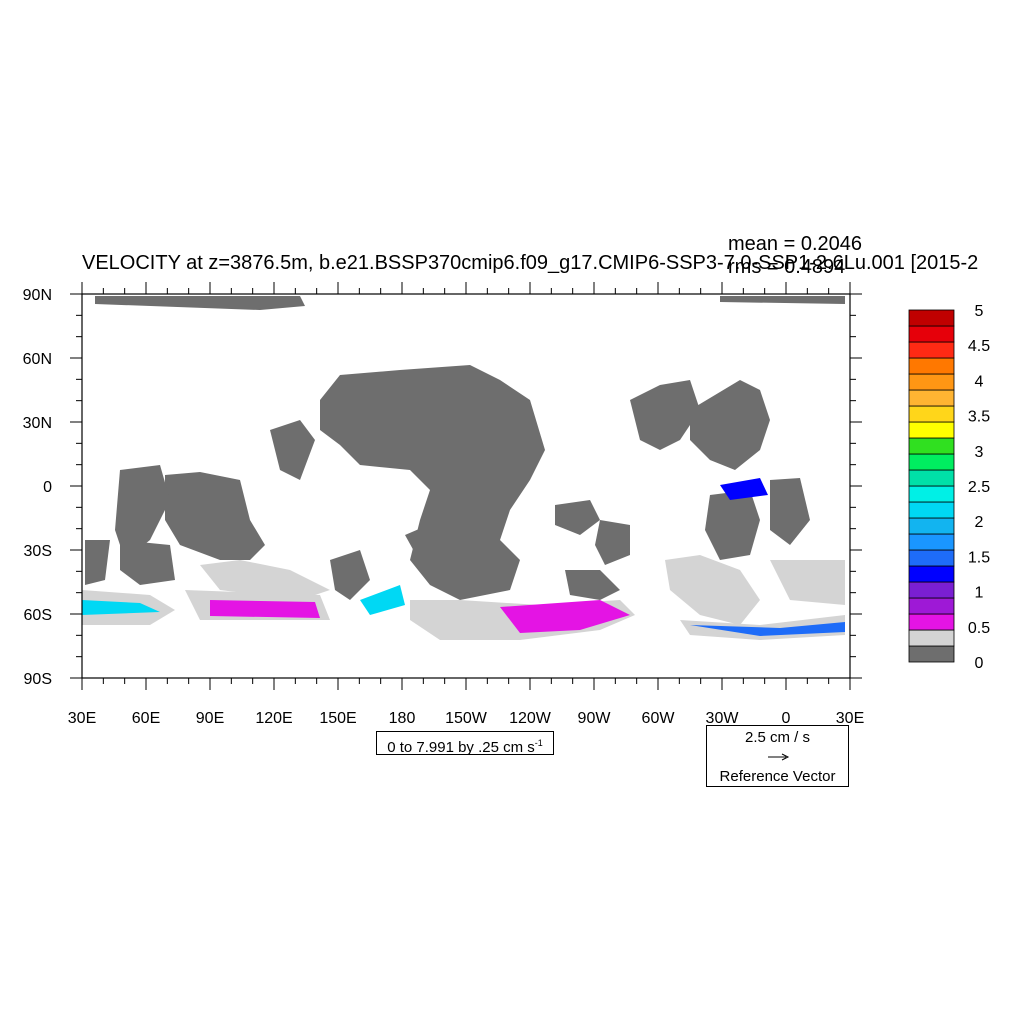 The height and width of the screenshot is (1024, 1024). Describe the element at coordinates (38, 551) in the screenshot. I see `y-tick-label: 30S` at that location.